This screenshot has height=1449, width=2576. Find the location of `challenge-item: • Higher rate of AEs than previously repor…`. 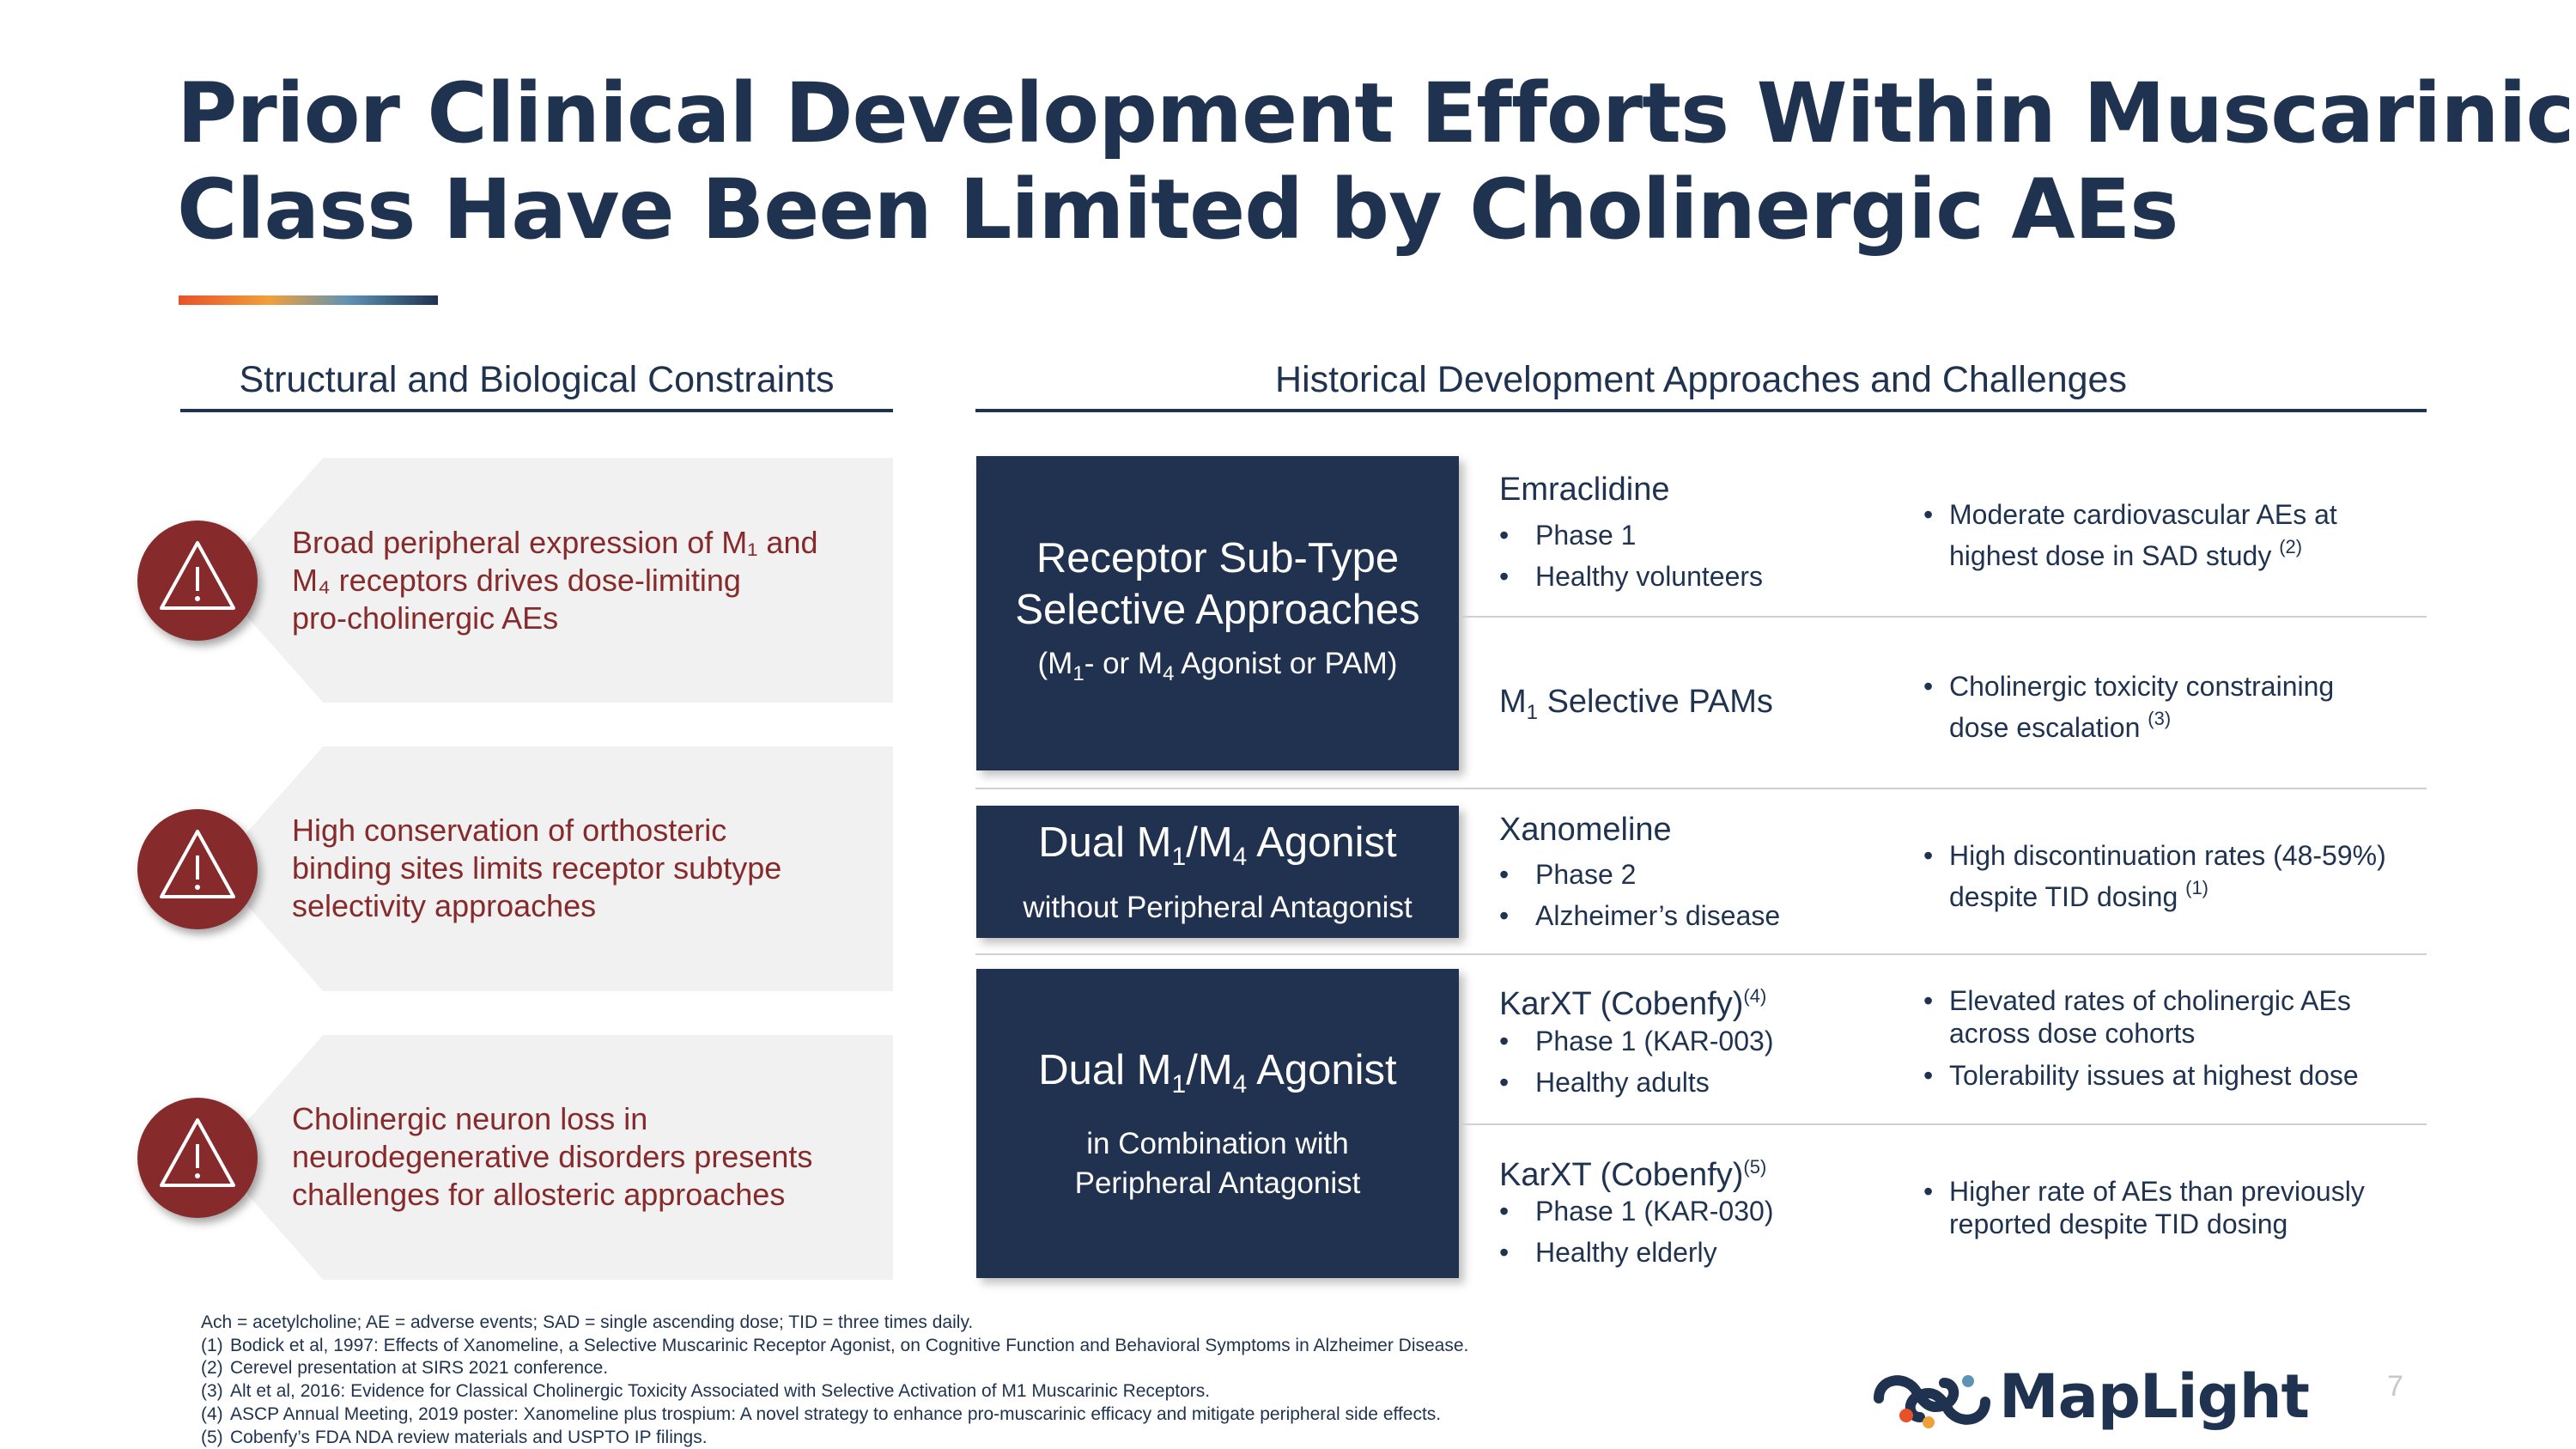

challenge-item: • Higher rate of AEs than previously repor… is located at coordinates (2144, 1207).